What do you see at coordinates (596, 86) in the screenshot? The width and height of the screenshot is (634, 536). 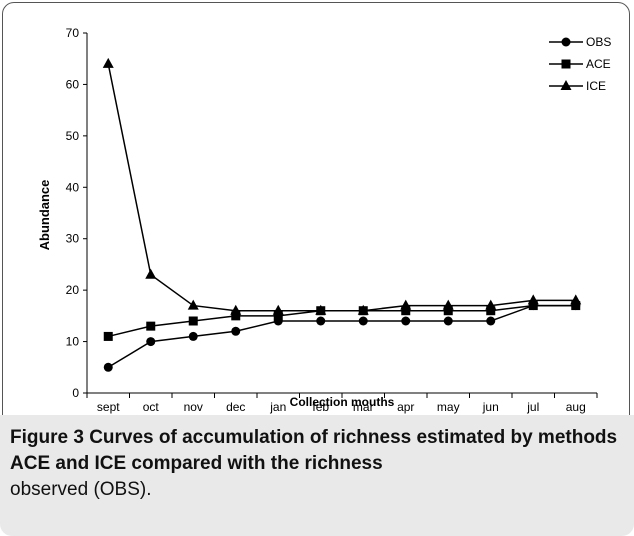 I see `legend-label: ICE` at bounding box center [596, 86].